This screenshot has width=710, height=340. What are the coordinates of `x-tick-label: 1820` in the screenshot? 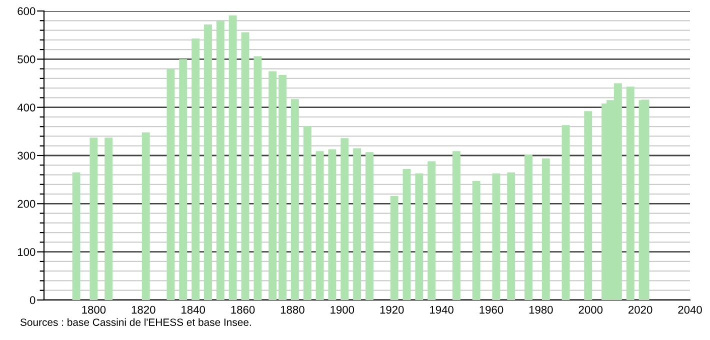 It's located at (144, 310).